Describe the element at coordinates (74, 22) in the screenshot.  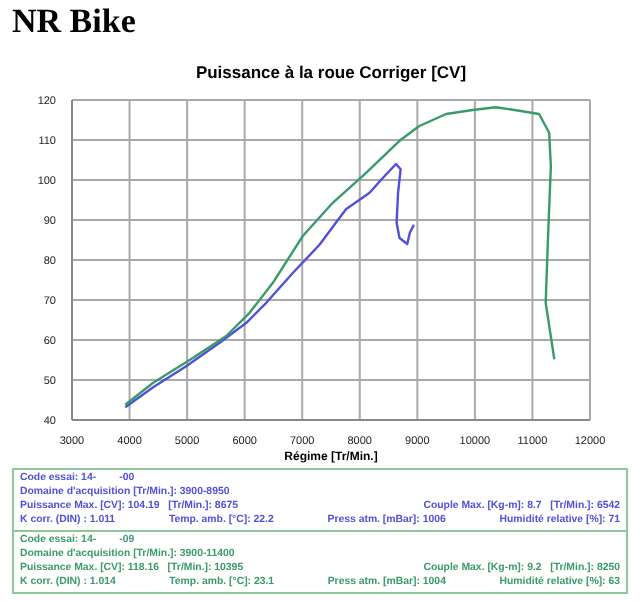
I see `chart-title: NR Bike` at that location.